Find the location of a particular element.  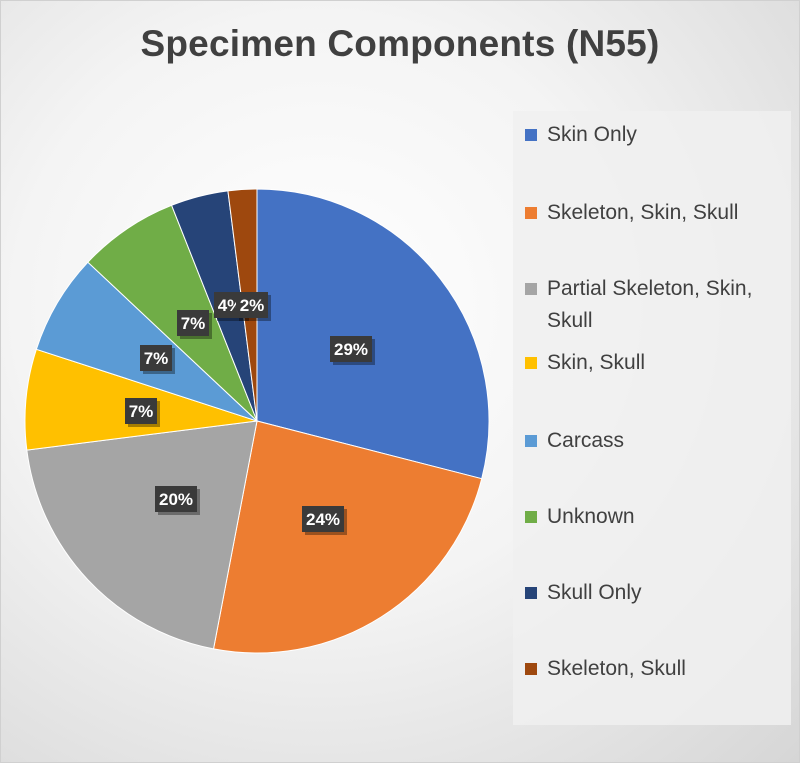

legend-item: Partial Skeleton, Skin, Skull is located at coordinates (656, 305).